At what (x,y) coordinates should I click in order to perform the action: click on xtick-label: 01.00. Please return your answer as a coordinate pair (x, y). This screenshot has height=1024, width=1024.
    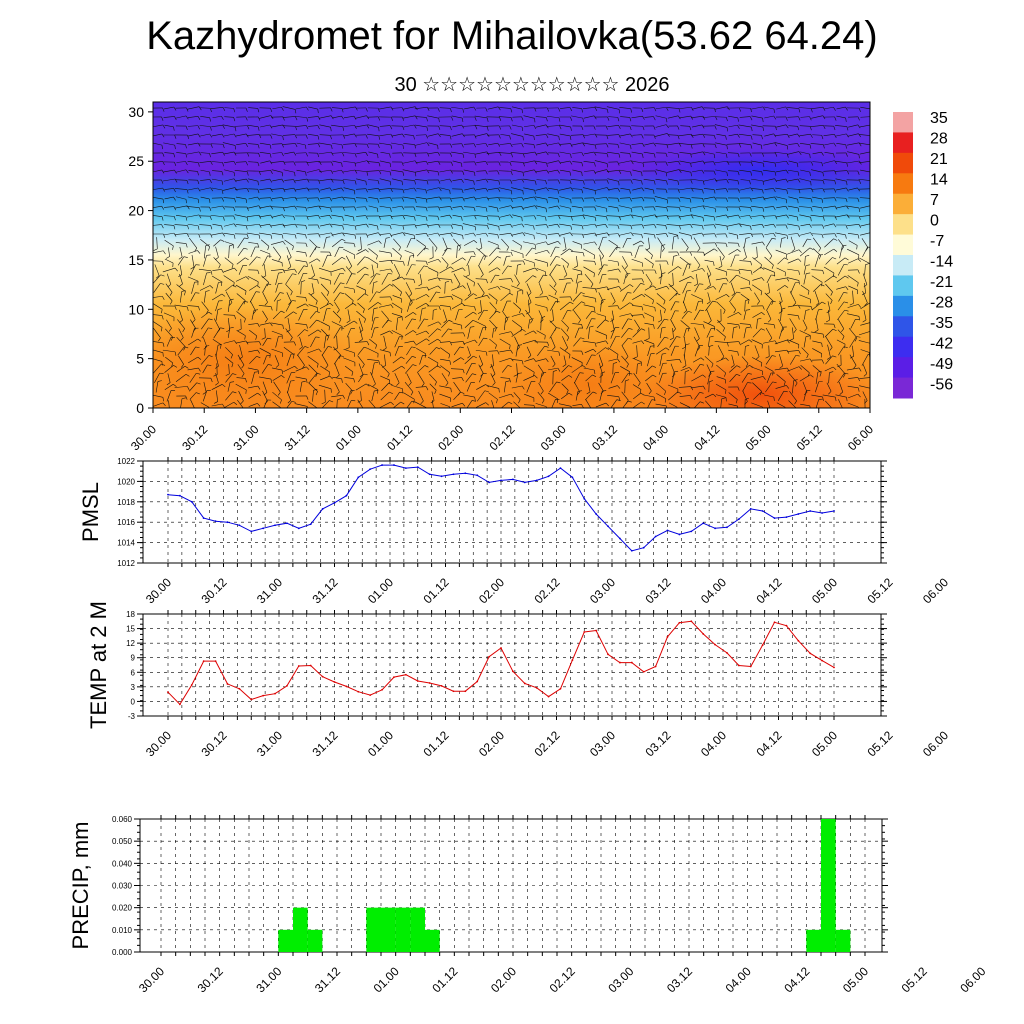
    Looking at the image, I should click on (380, 743).